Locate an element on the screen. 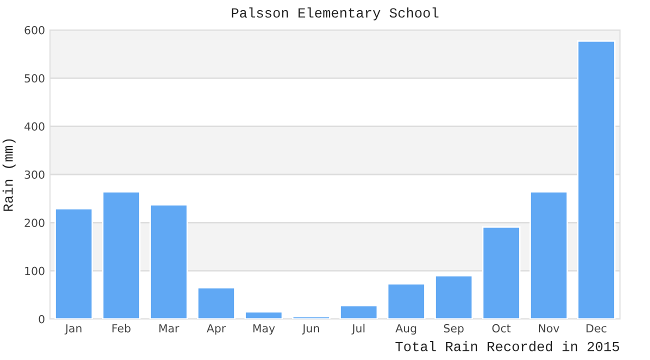 Image resolution: width=650 pixels, height=360 pixels. chart-title: Palsson Elementary School is located at coordinates (335, 13).